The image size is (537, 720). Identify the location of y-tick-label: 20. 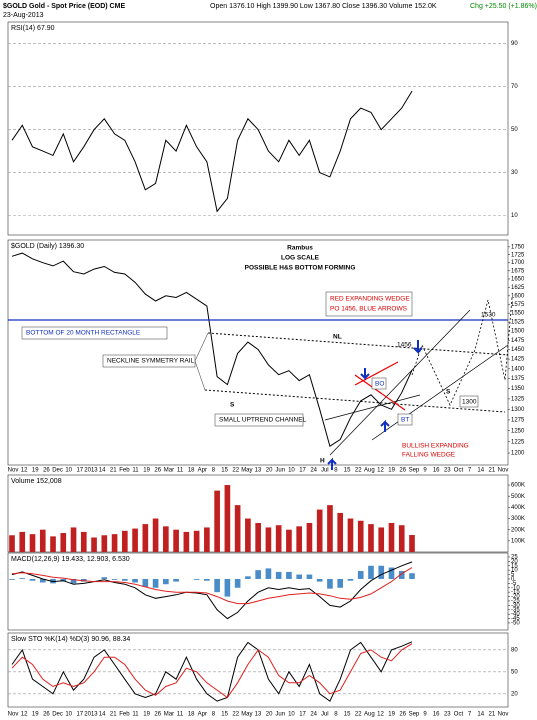
(514, 562).